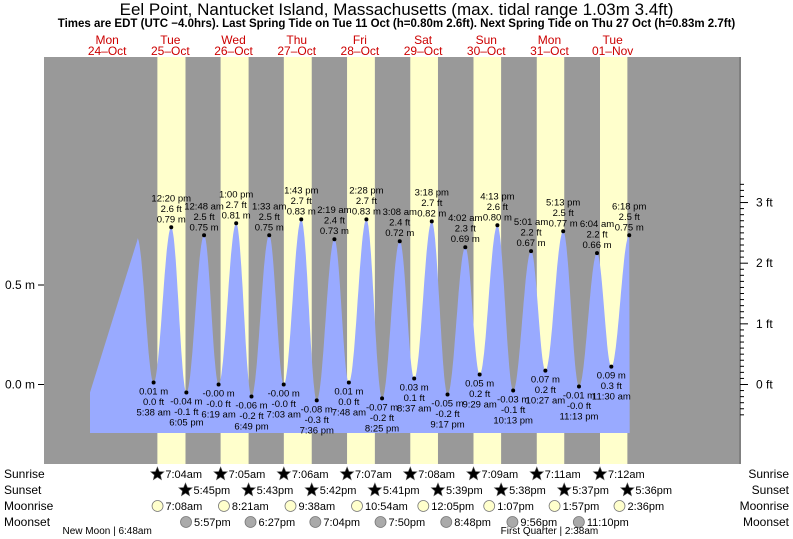 This screenshot has width=793, height=539. What do you see at coordinates (296, 40) in the screenshot?
I see `day-name: Thu` at bounding box center [296, 40].